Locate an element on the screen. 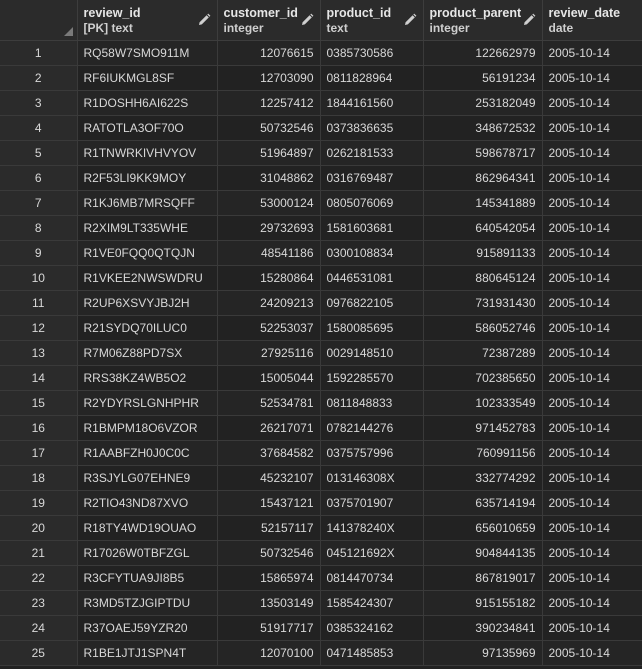  row-number: 22 is located at coordinates (39, 578).